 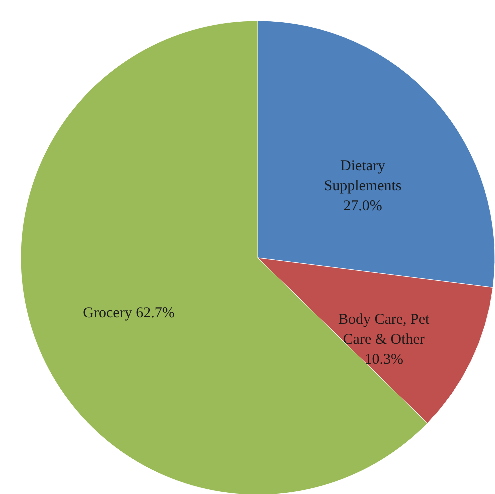 I want to click on slice-label: Body Care, Pet Care & Other, so click(x=384, y=330).